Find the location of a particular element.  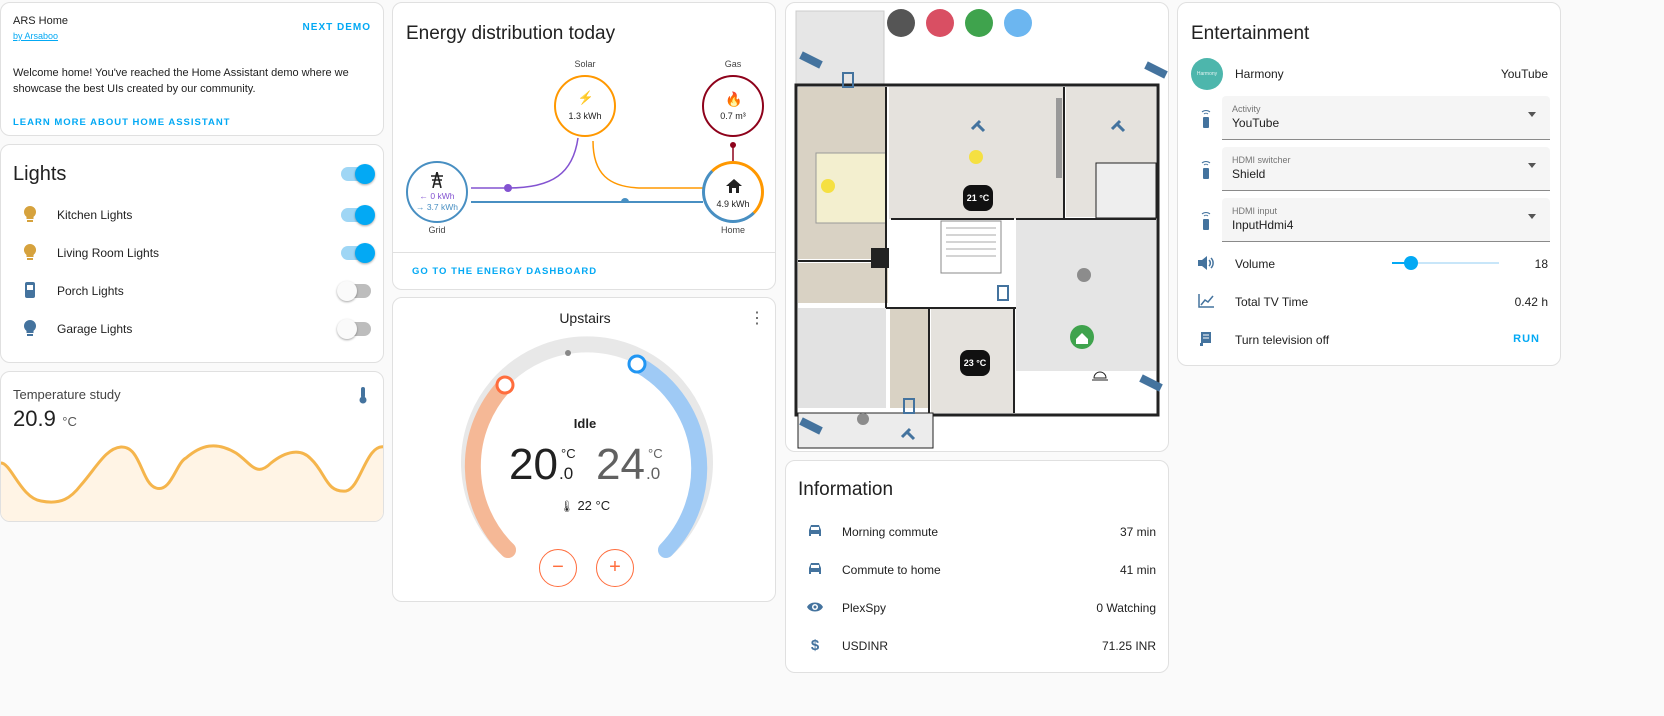

car-icon is located at coordinates (815, 569).